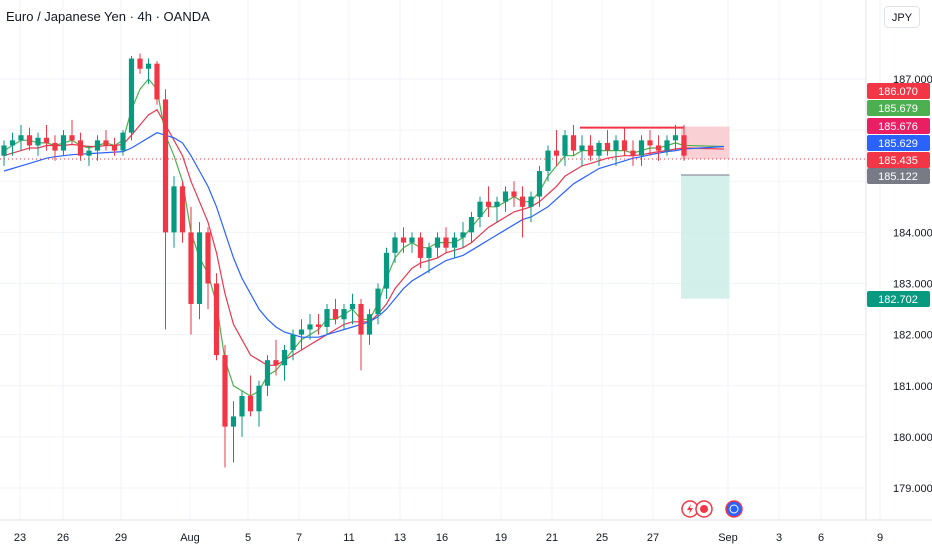 The image size is (932, 555). I want to click on currency-button: JPY, so click(902, 17).